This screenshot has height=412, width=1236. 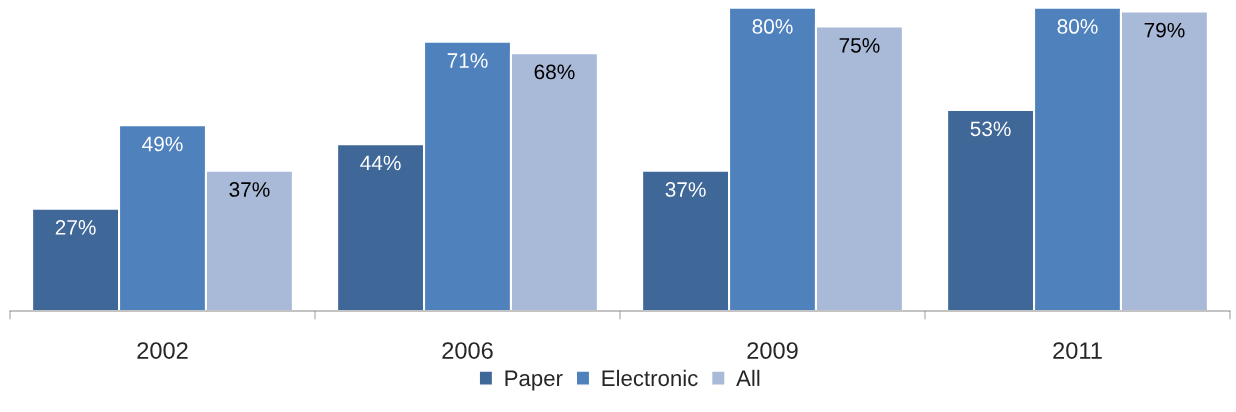 What do you see at coordinates (162, 144) in the screenshot?
I see `data-label: 49%` at bounding box center [162, 144].